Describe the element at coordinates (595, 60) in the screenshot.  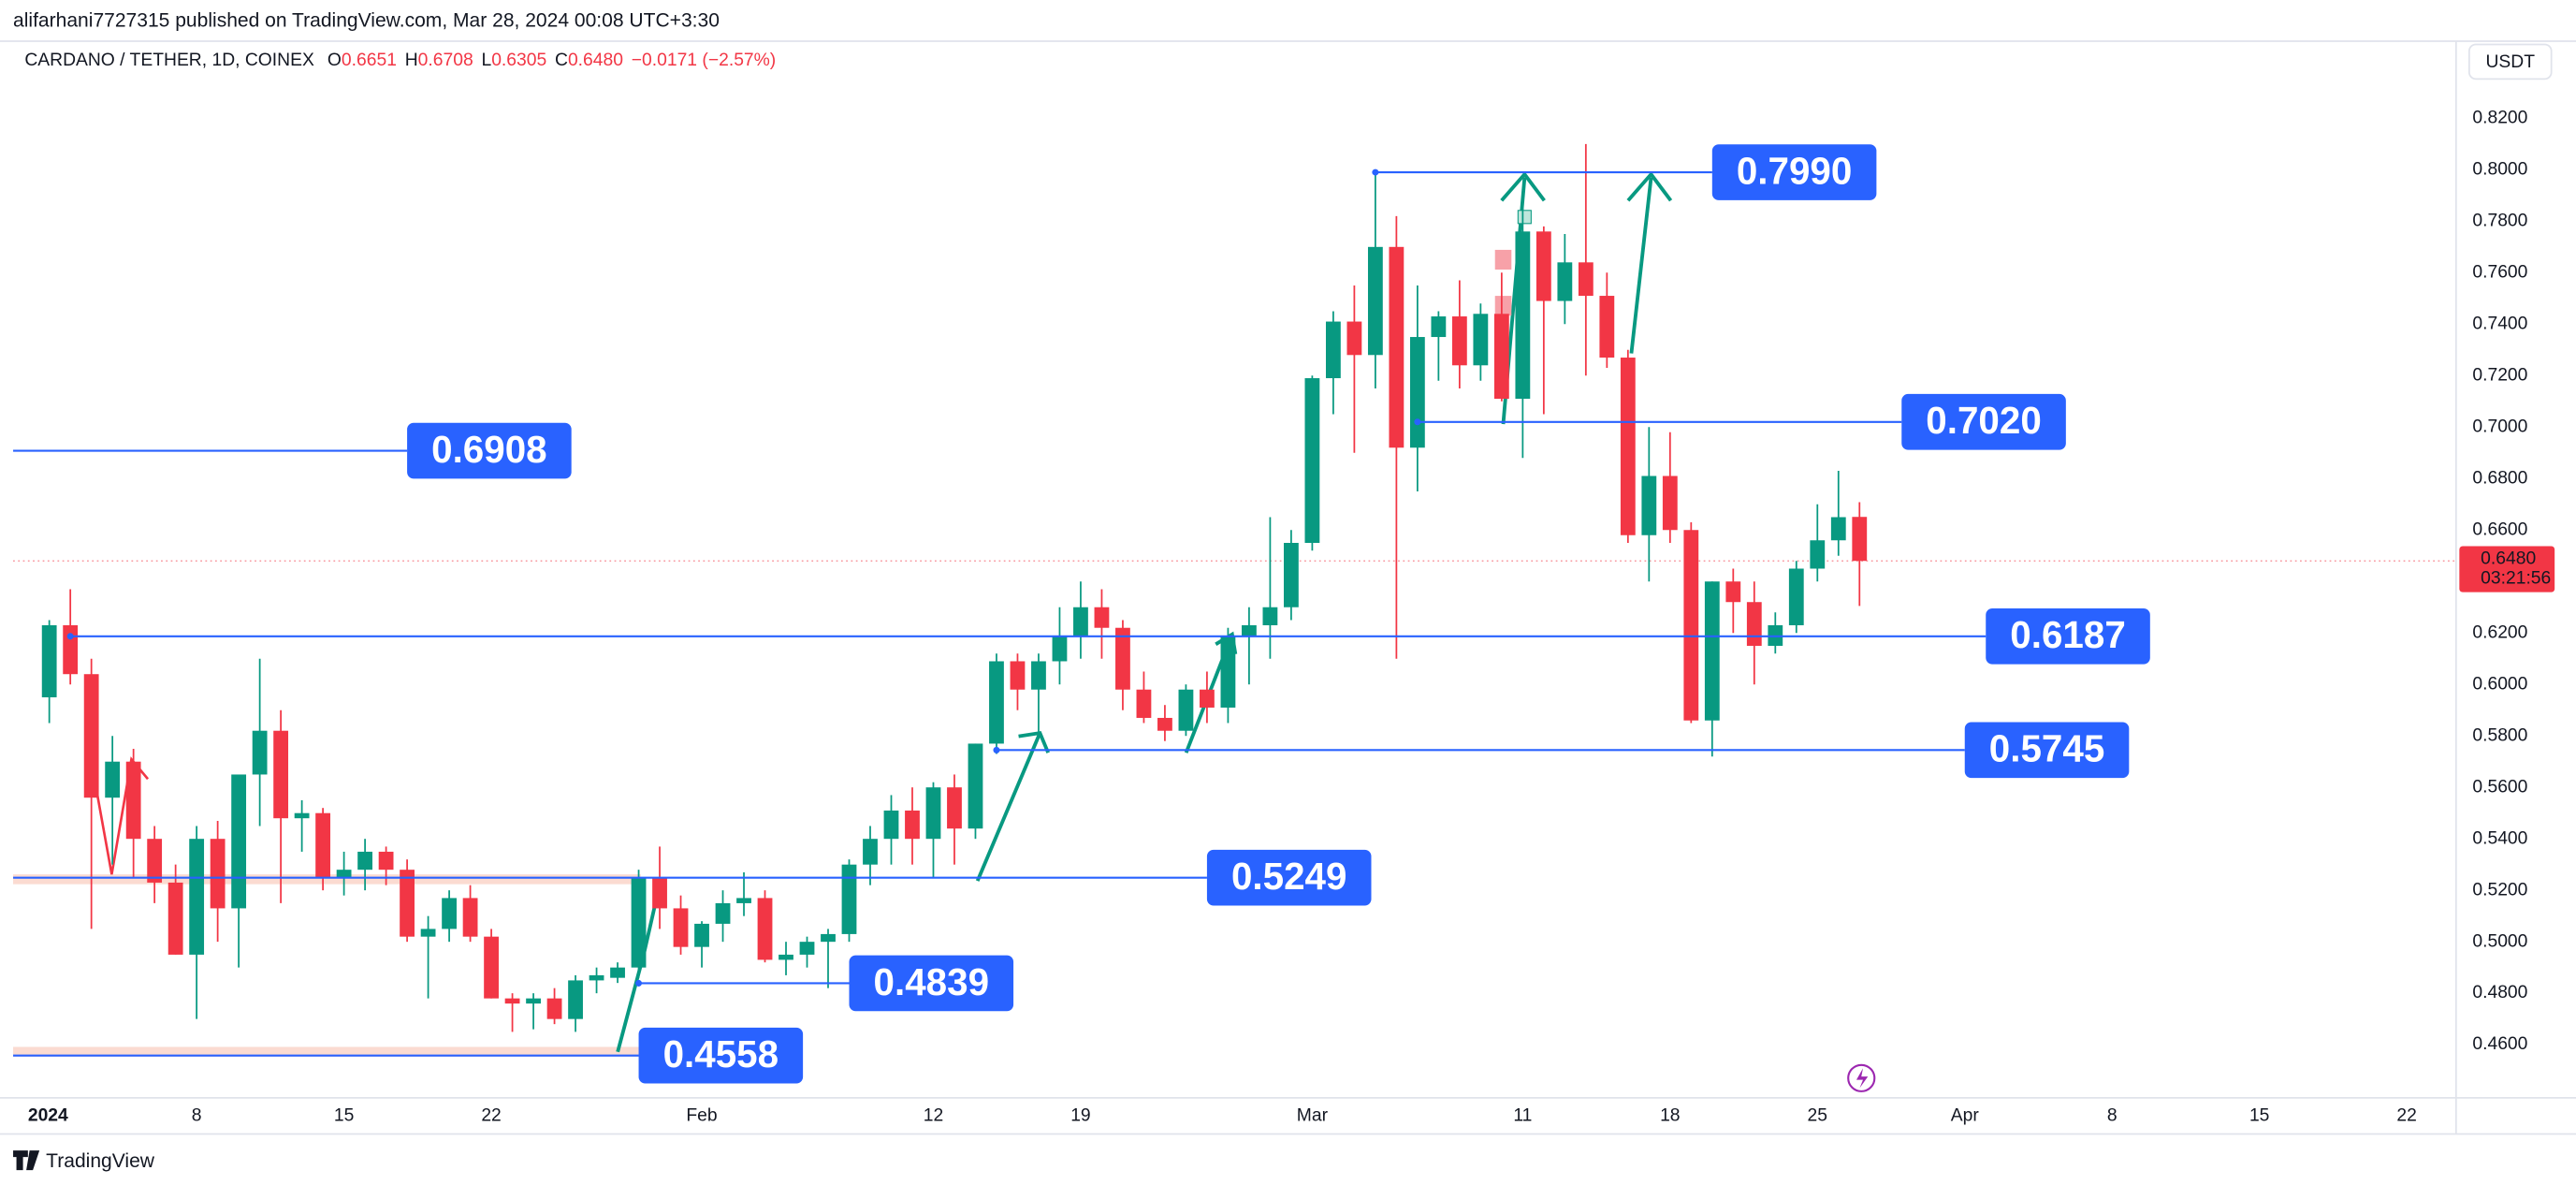
I see `ohlc-value: 0.6480` at that location.